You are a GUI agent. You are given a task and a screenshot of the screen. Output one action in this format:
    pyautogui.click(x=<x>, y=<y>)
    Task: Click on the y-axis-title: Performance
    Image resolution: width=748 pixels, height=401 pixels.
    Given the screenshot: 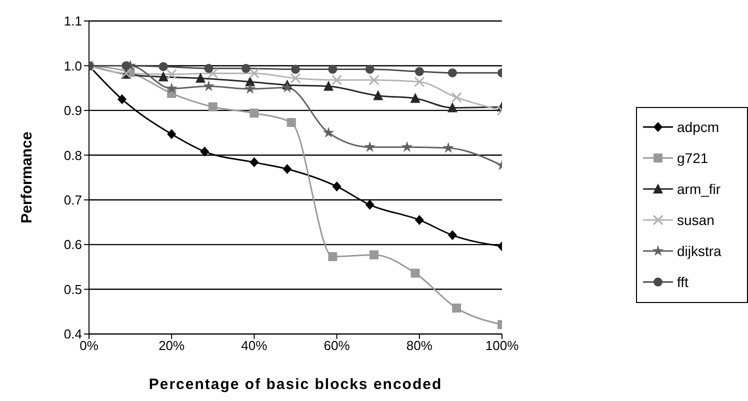 What is the action you would take?
    pyautogui.click(x=27, y=178)
    